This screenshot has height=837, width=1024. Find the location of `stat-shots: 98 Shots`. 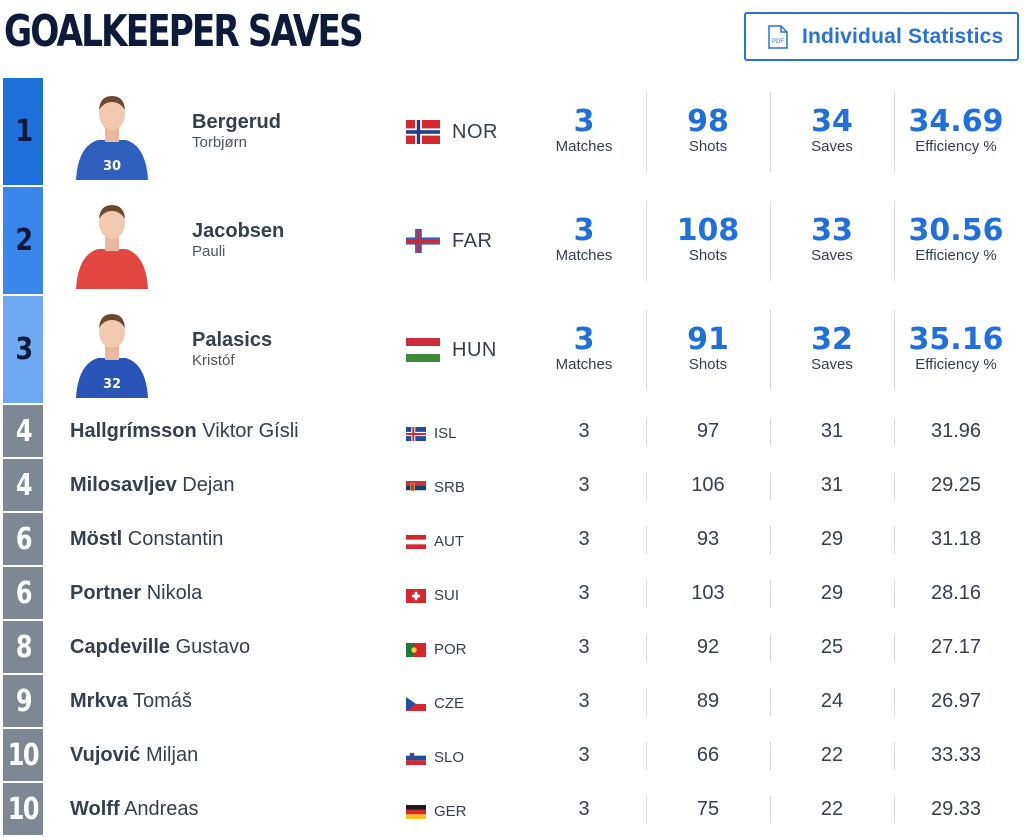

stat-shots: 98 Shots is located at coordinates (708, 131).